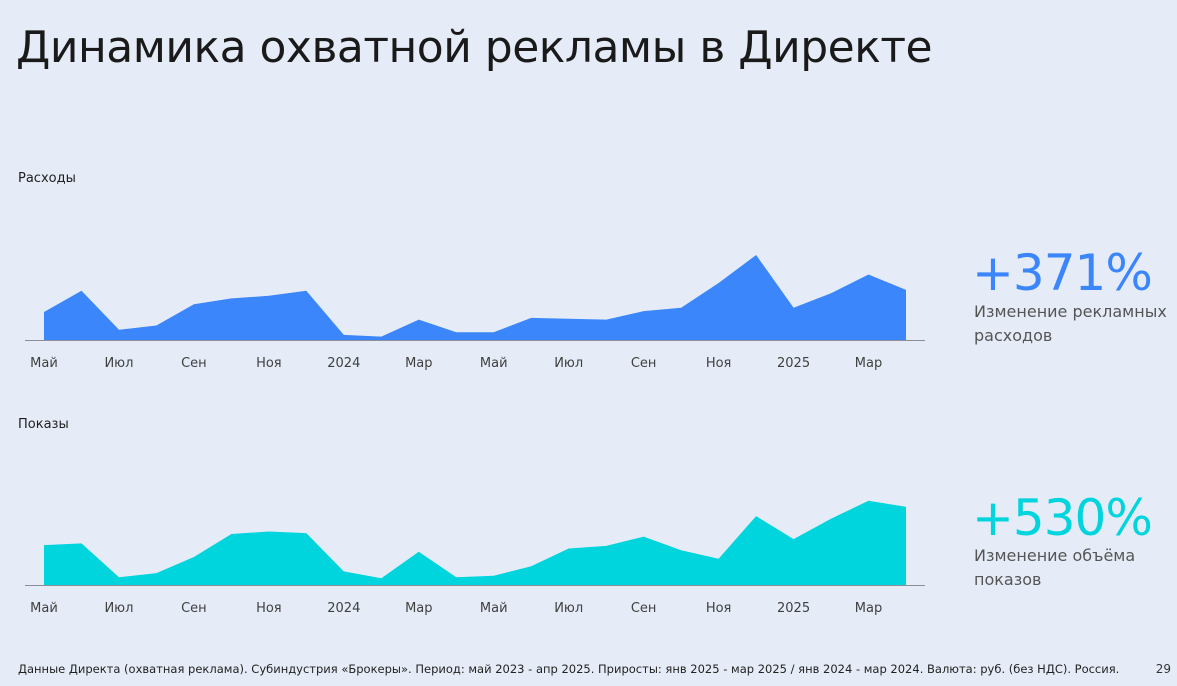 Image resolution: width=1177 pixels, height=686 pixels. I want to click on spend-tick-label: 2024, so click(343, 363).